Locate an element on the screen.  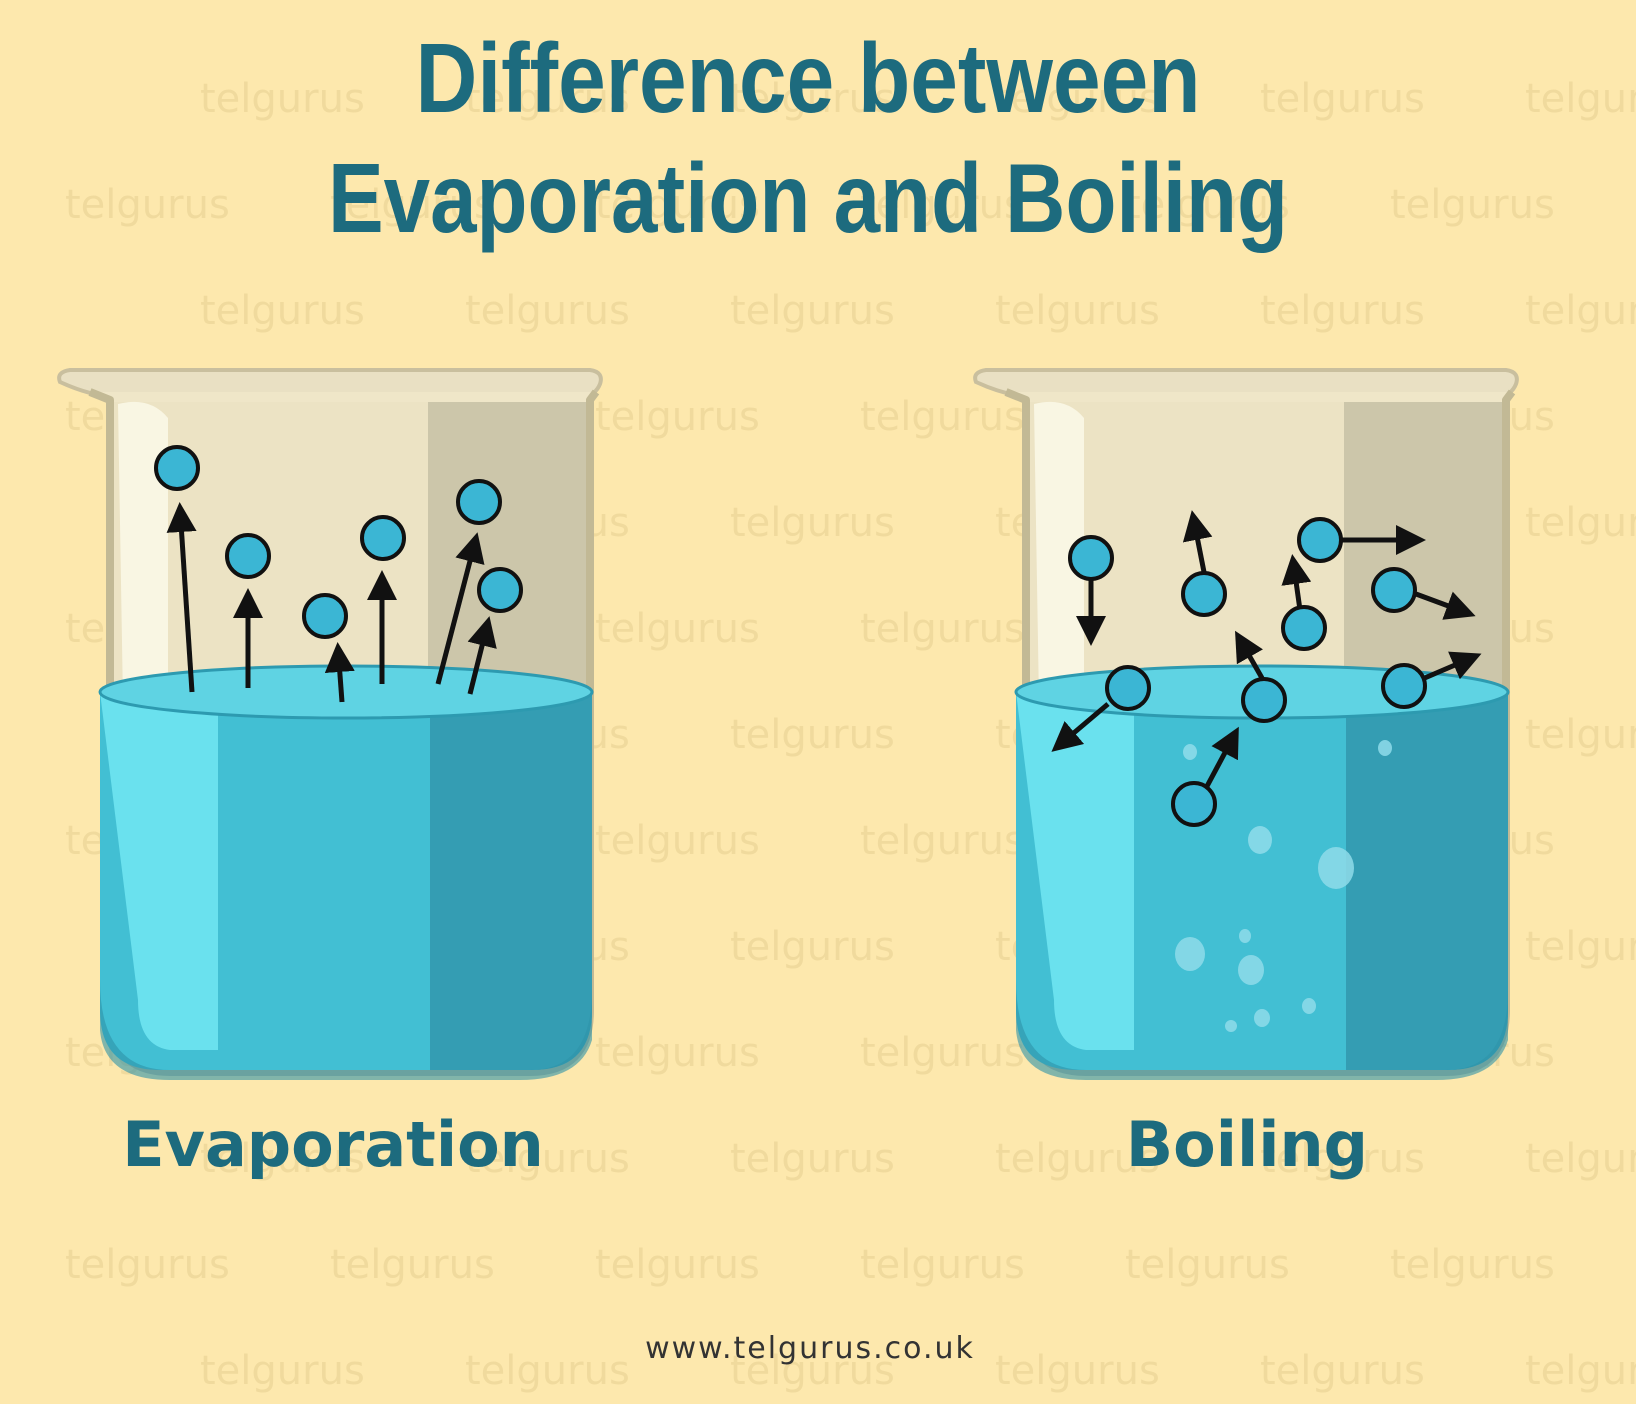
evaporation-particles is located at coordinates (338, 542).